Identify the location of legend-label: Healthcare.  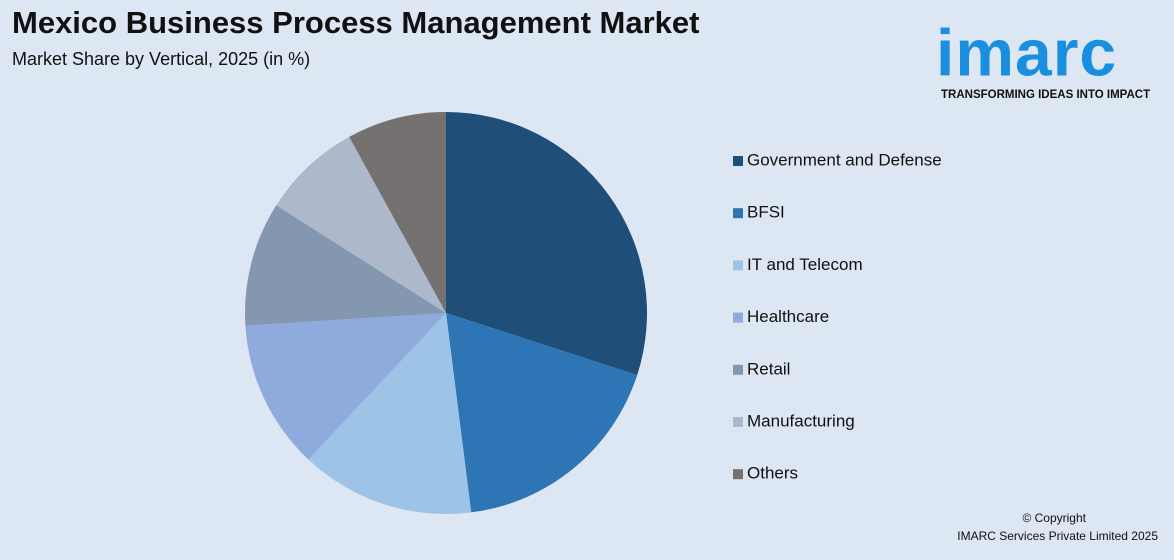
(788, 316).